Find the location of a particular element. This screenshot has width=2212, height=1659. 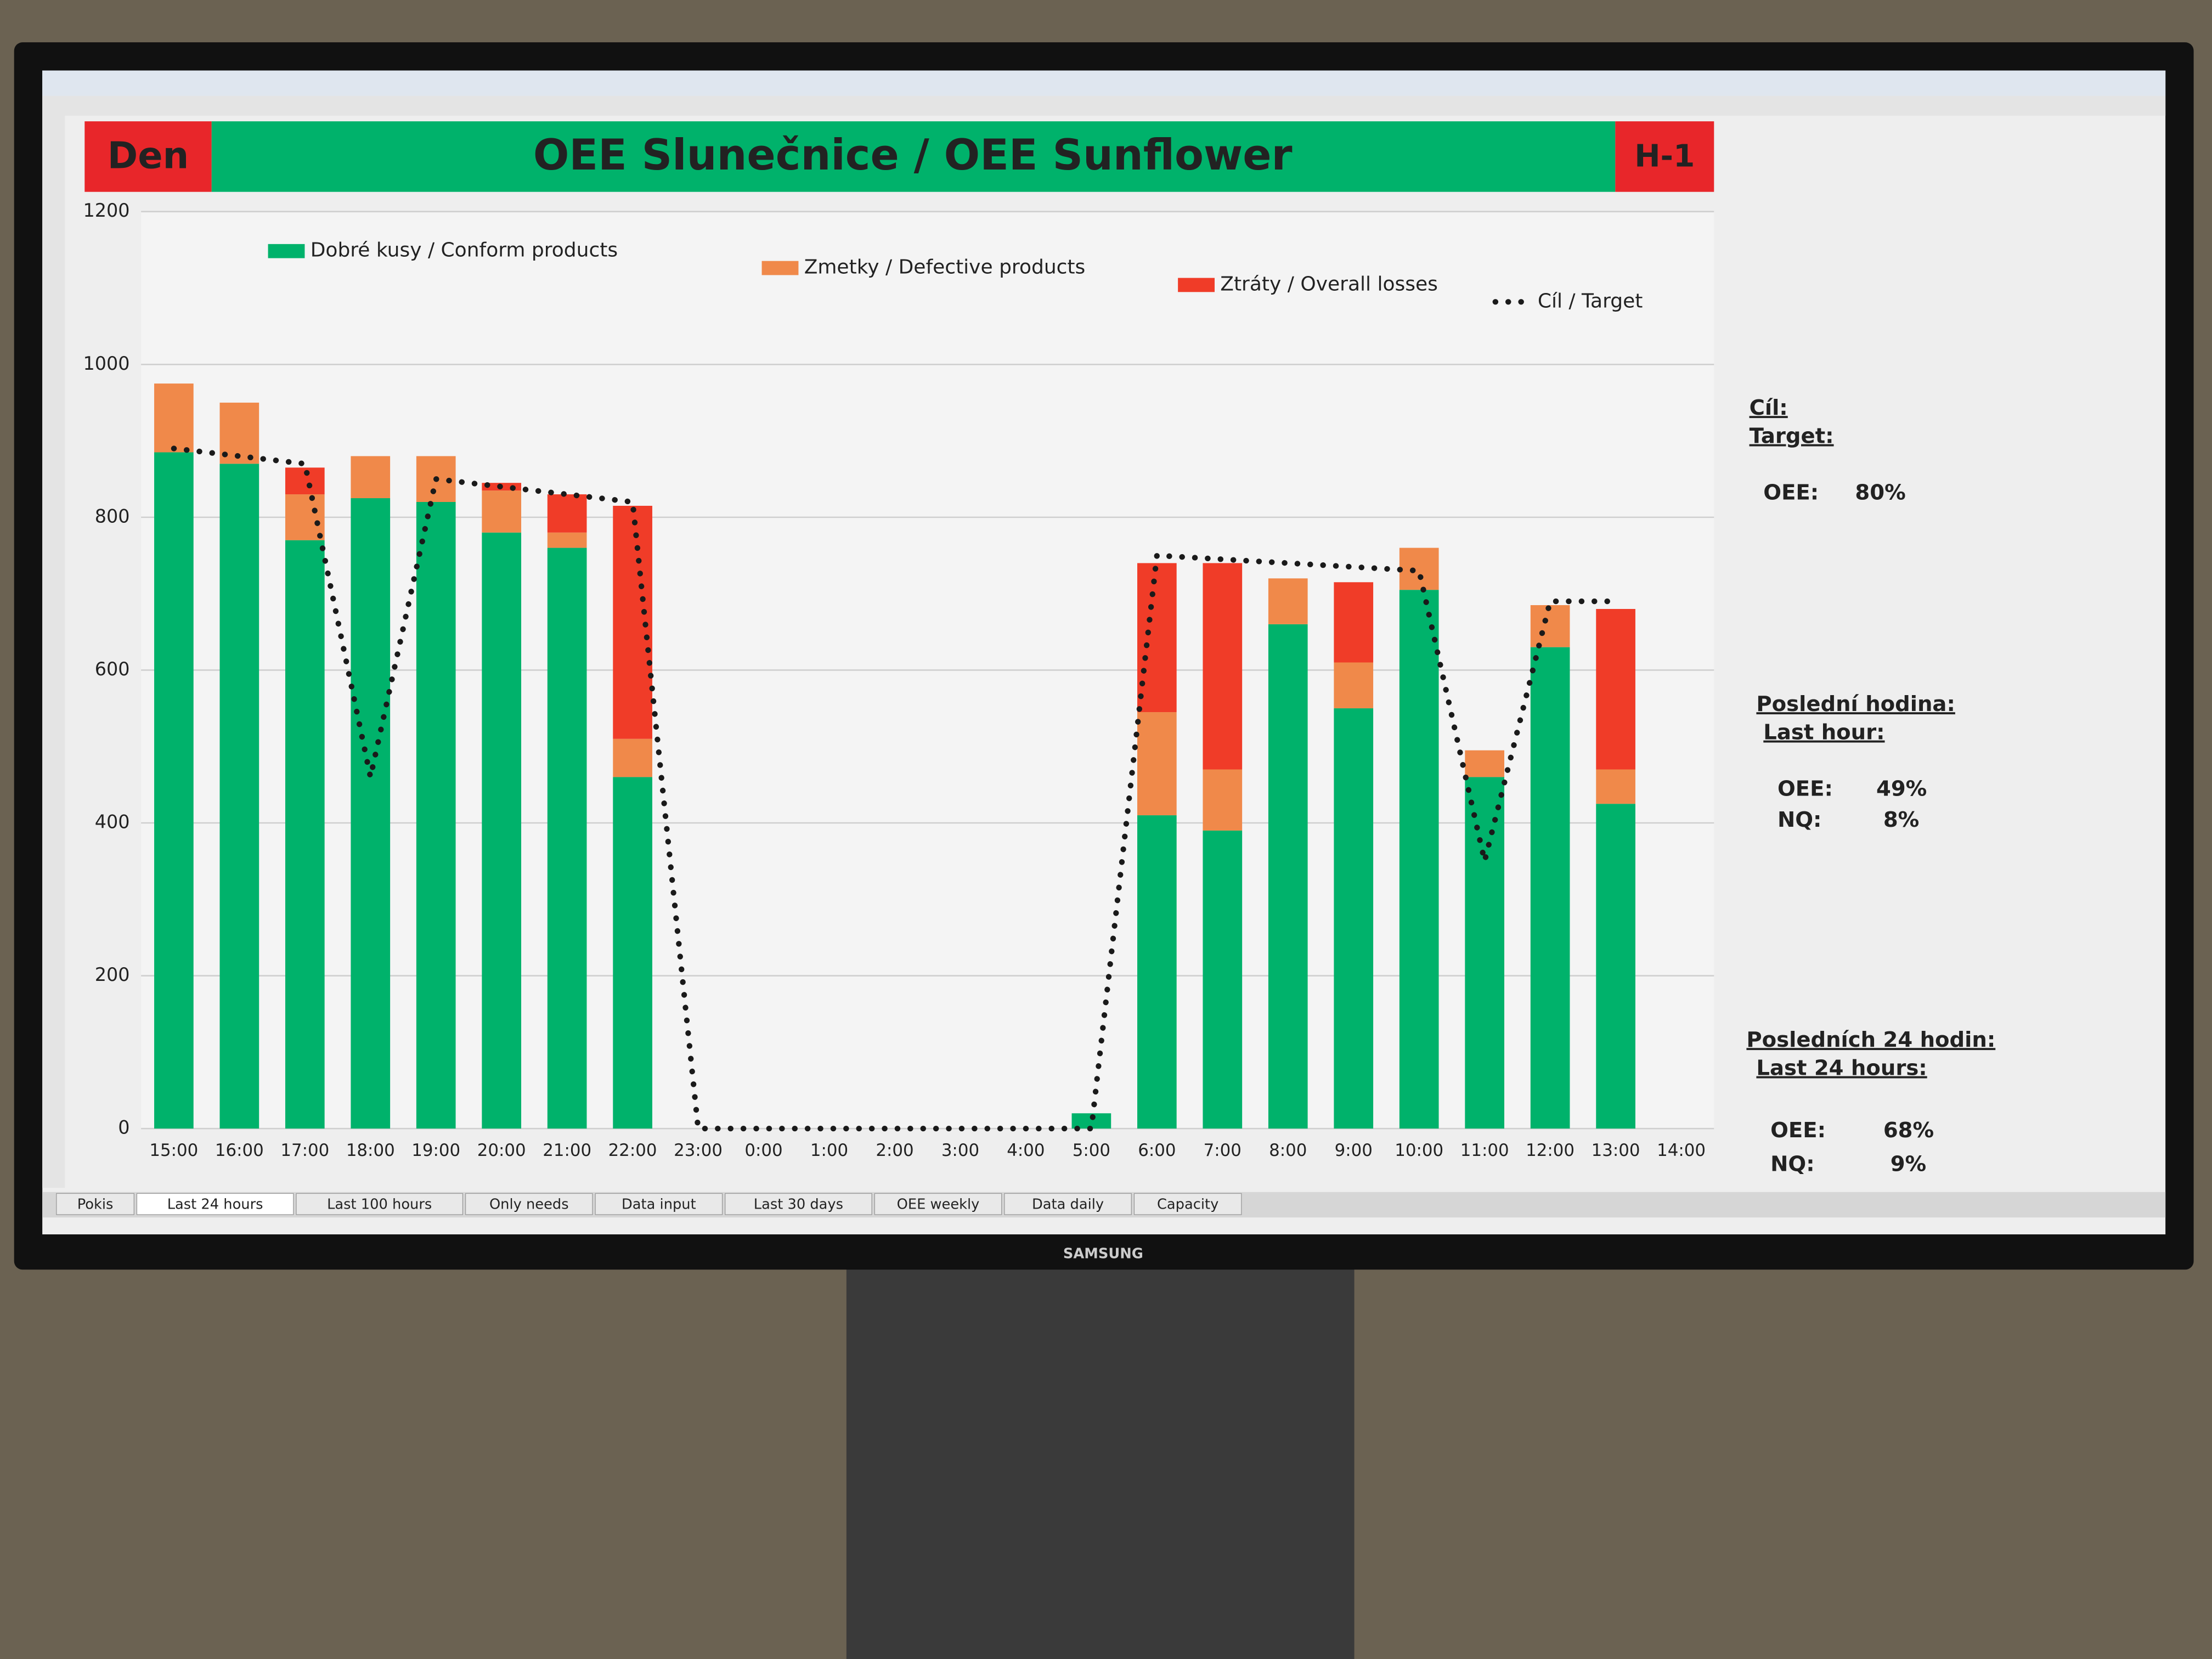

legend-label: Cíl / Target is located at coordinates (1590, 301).